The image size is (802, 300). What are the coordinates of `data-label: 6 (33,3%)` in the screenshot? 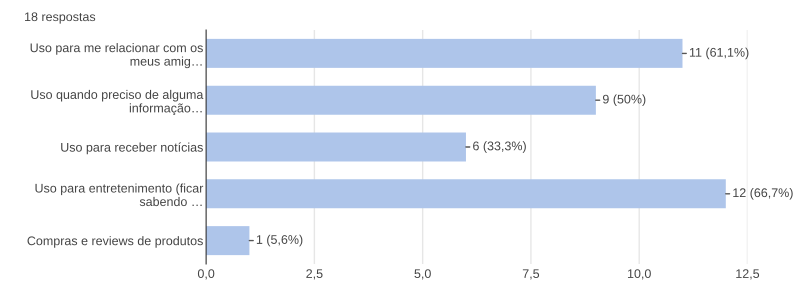 It's located at (499, 147).